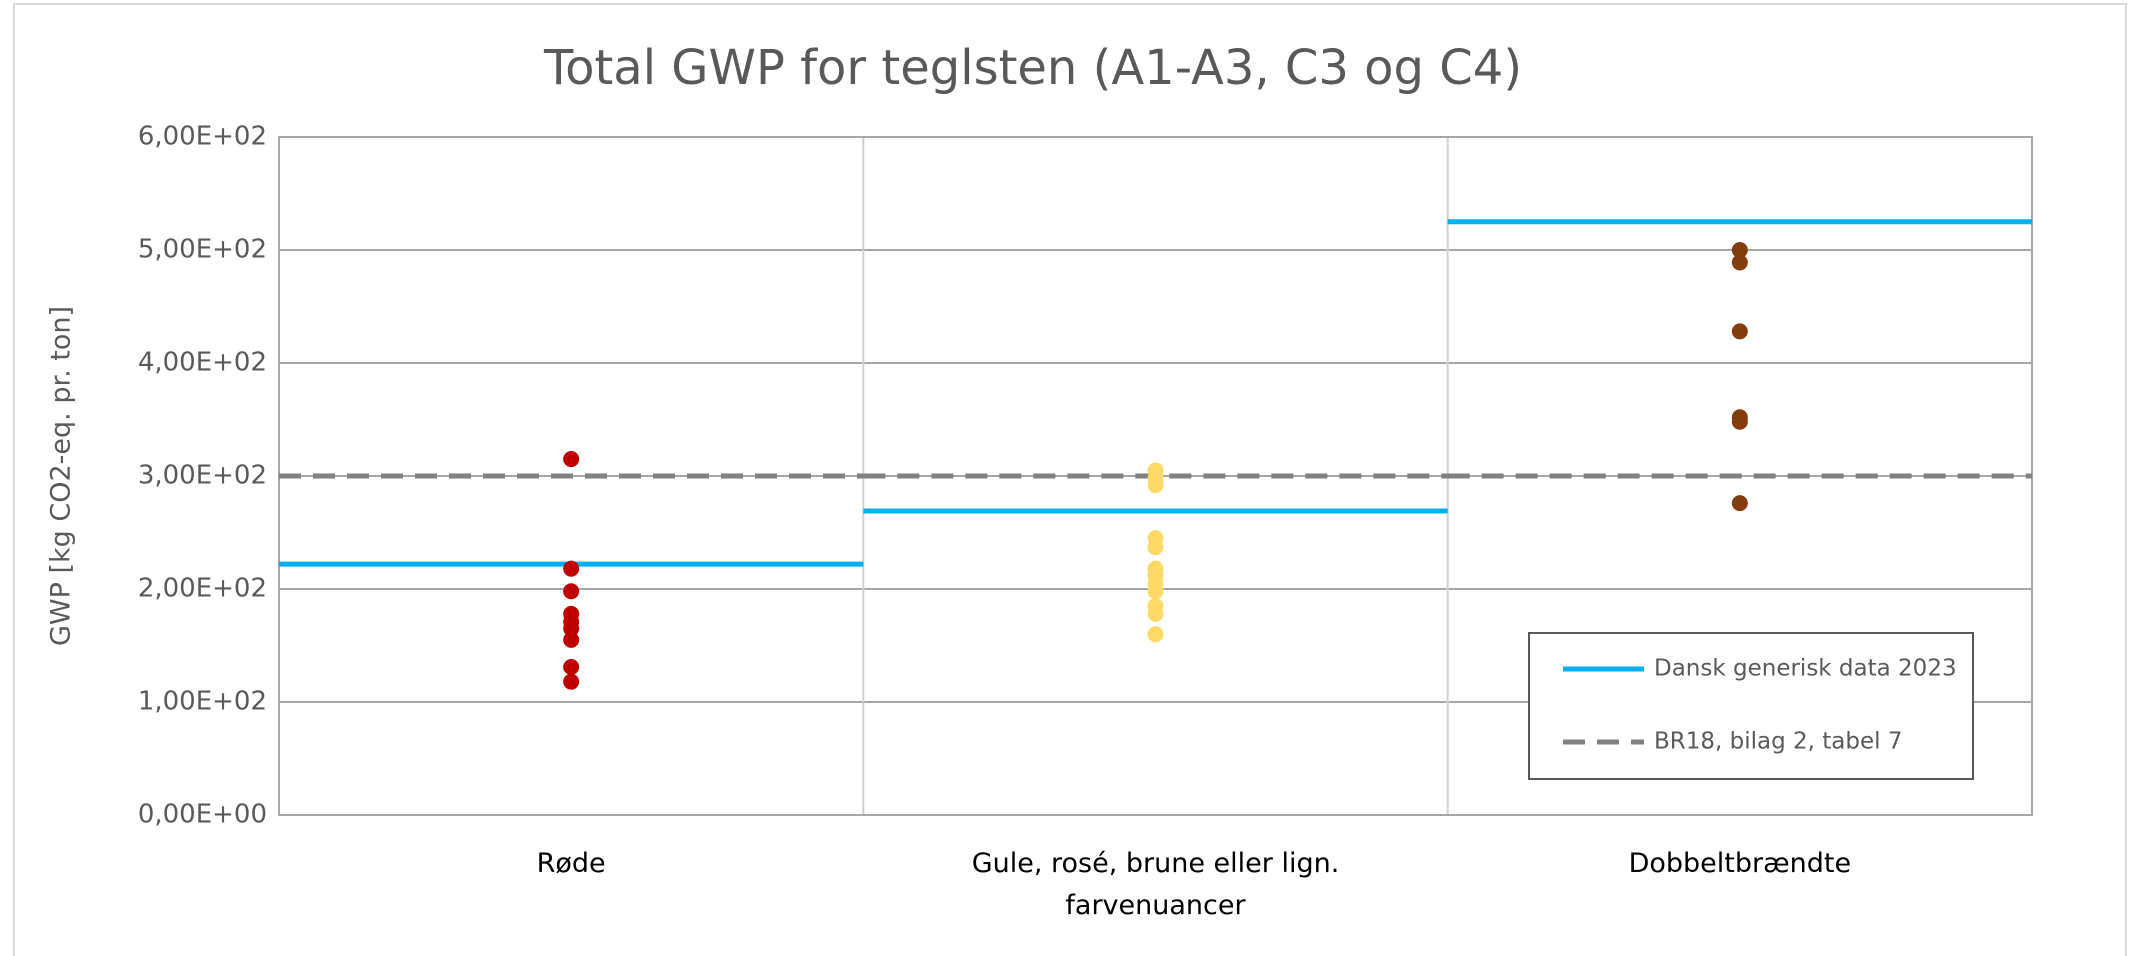 This screenshot has height=956, width=2131. I want to click on y-axis-title: GWP [kg CO2-eq. pr. ton], so click(61, 476).